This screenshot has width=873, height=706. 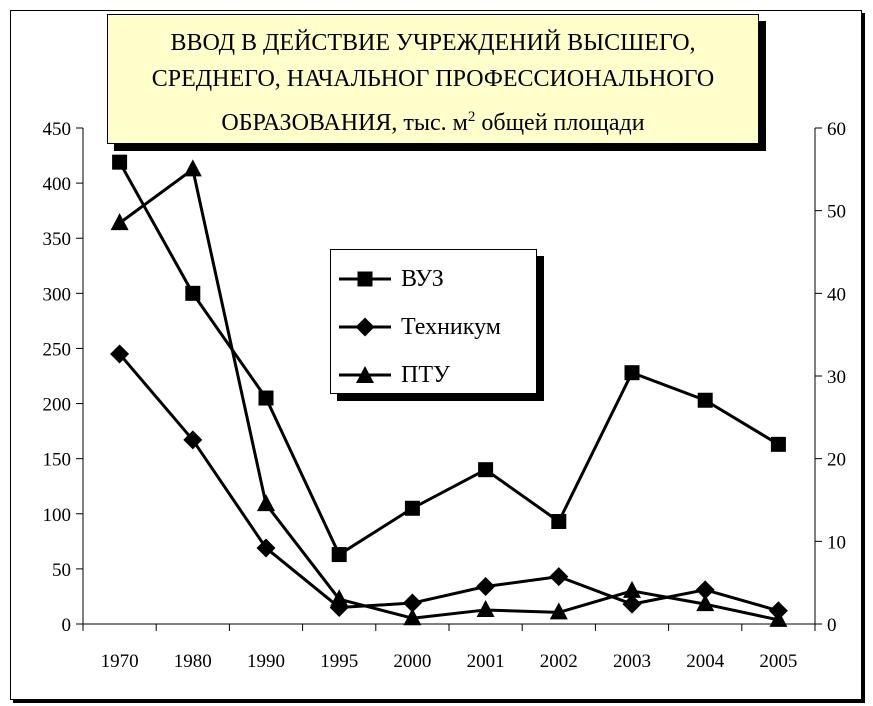 I want to click on y-left-tick-label: 200, so click(x=57, y=405).